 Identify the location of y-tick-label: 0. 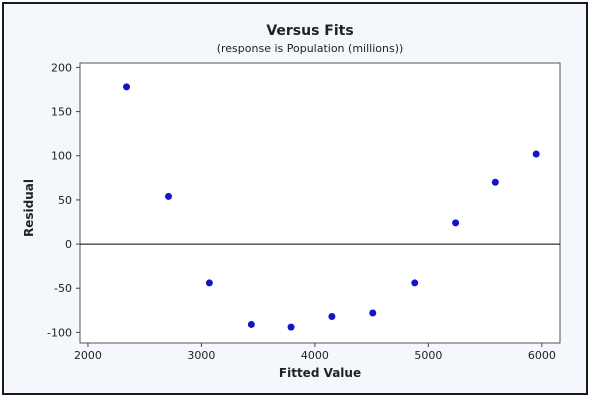
(68, 244).